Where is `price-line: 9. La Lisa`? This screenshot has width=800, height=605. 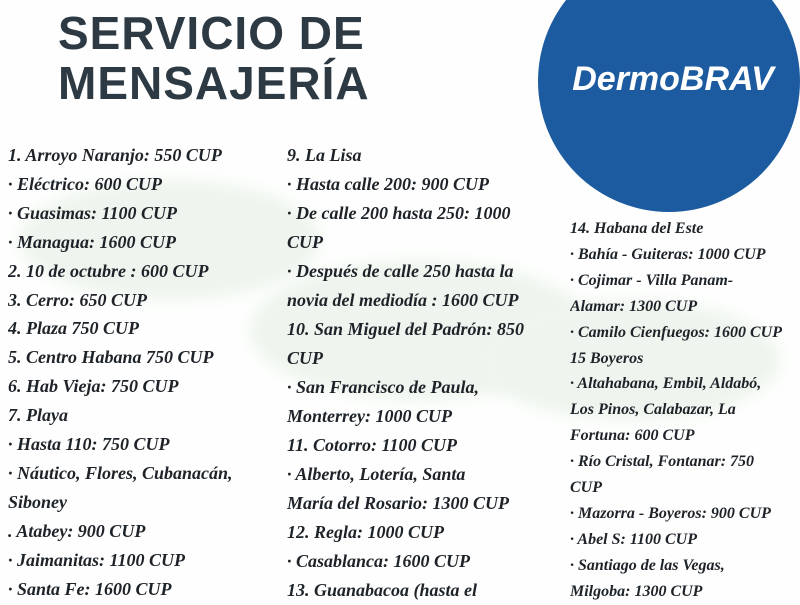 price-line: 9. La Lisa is located at coordinates (324, 155).